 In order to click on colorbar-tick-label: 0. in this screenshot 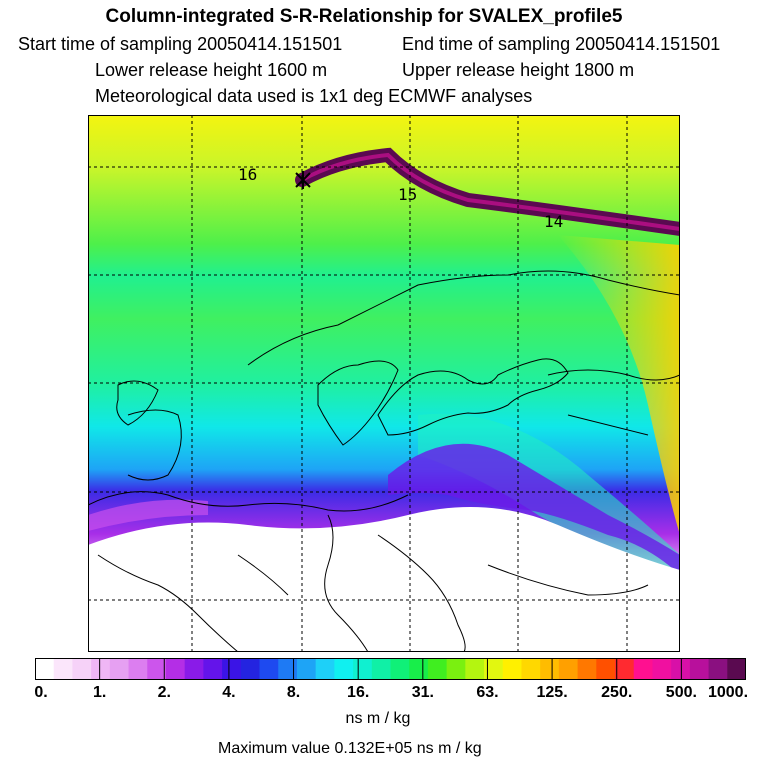, I will do `click(41, 692)`.